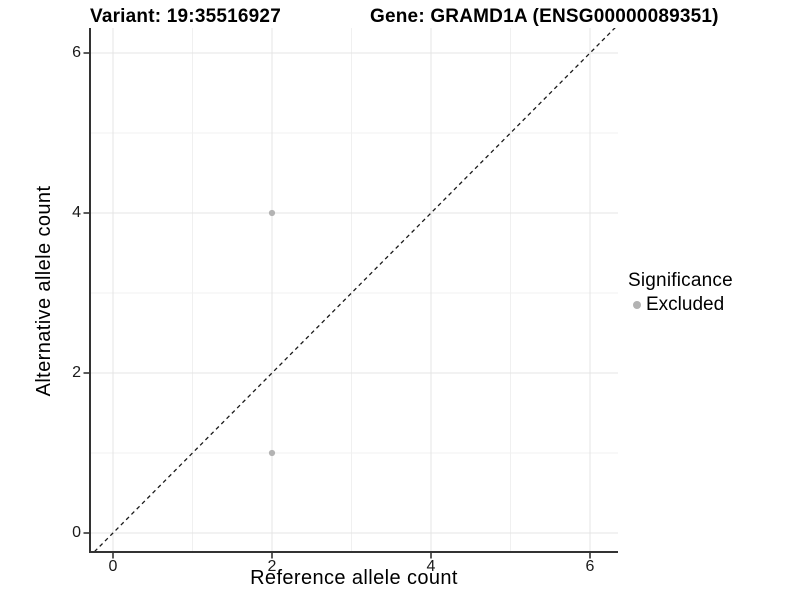 Image resolution: width=800 pixels, height=600 pixels. I want to click on x-tick-label: 2, so click(272, 566).